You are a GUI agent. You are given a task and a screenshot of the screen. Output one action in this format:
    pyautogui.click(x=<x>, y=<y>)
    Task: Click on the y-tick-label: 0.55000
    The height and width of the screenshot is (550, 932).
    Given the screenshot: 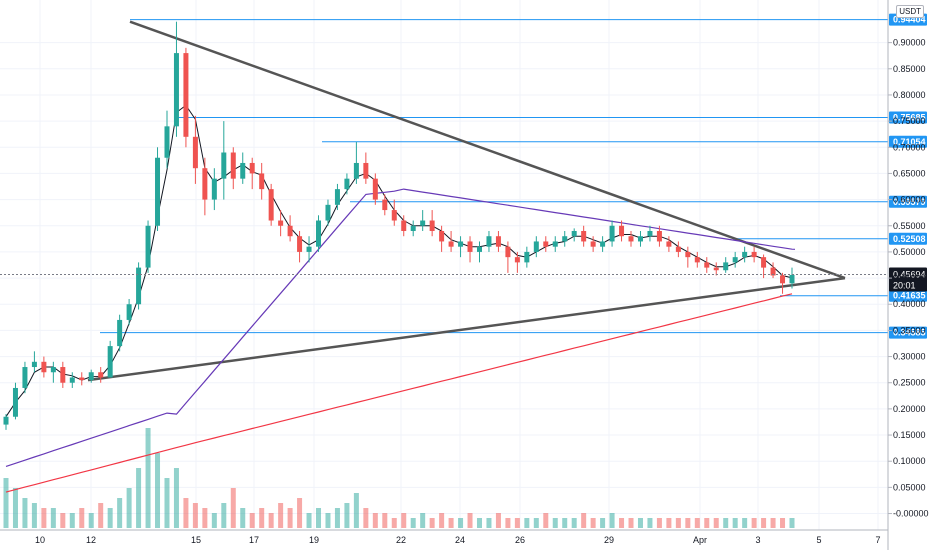 What is the action you would take?
    pyautogui.click(x=909, y=226)
    